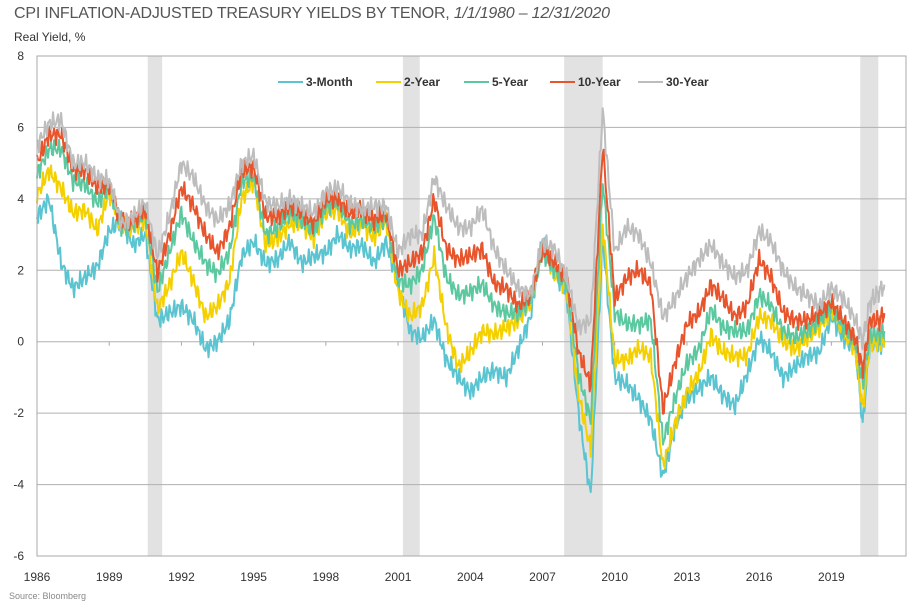 The image size is (924, 608). Describe the element at coordinates (181, 577) in the screenshot. I see `x-tick-label: 1992` at that location.